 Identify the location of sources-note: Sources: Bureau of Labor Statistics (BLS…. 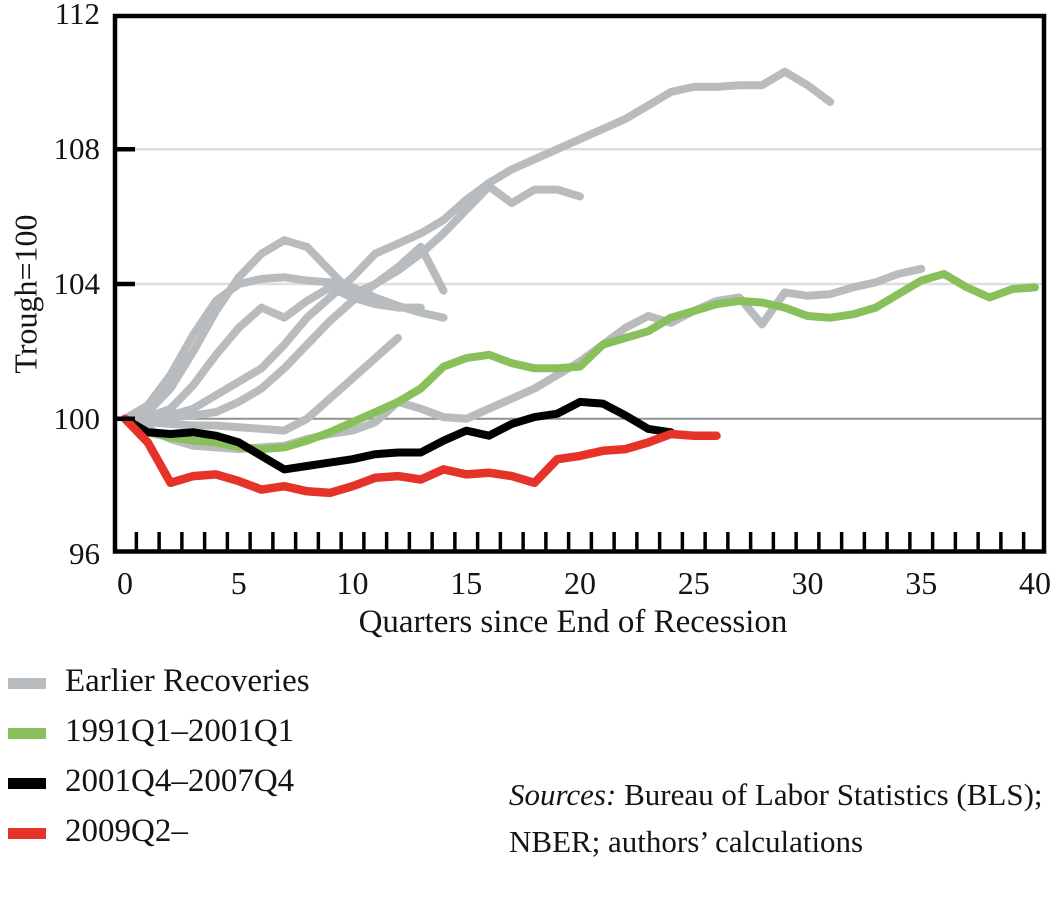
(776, 818).